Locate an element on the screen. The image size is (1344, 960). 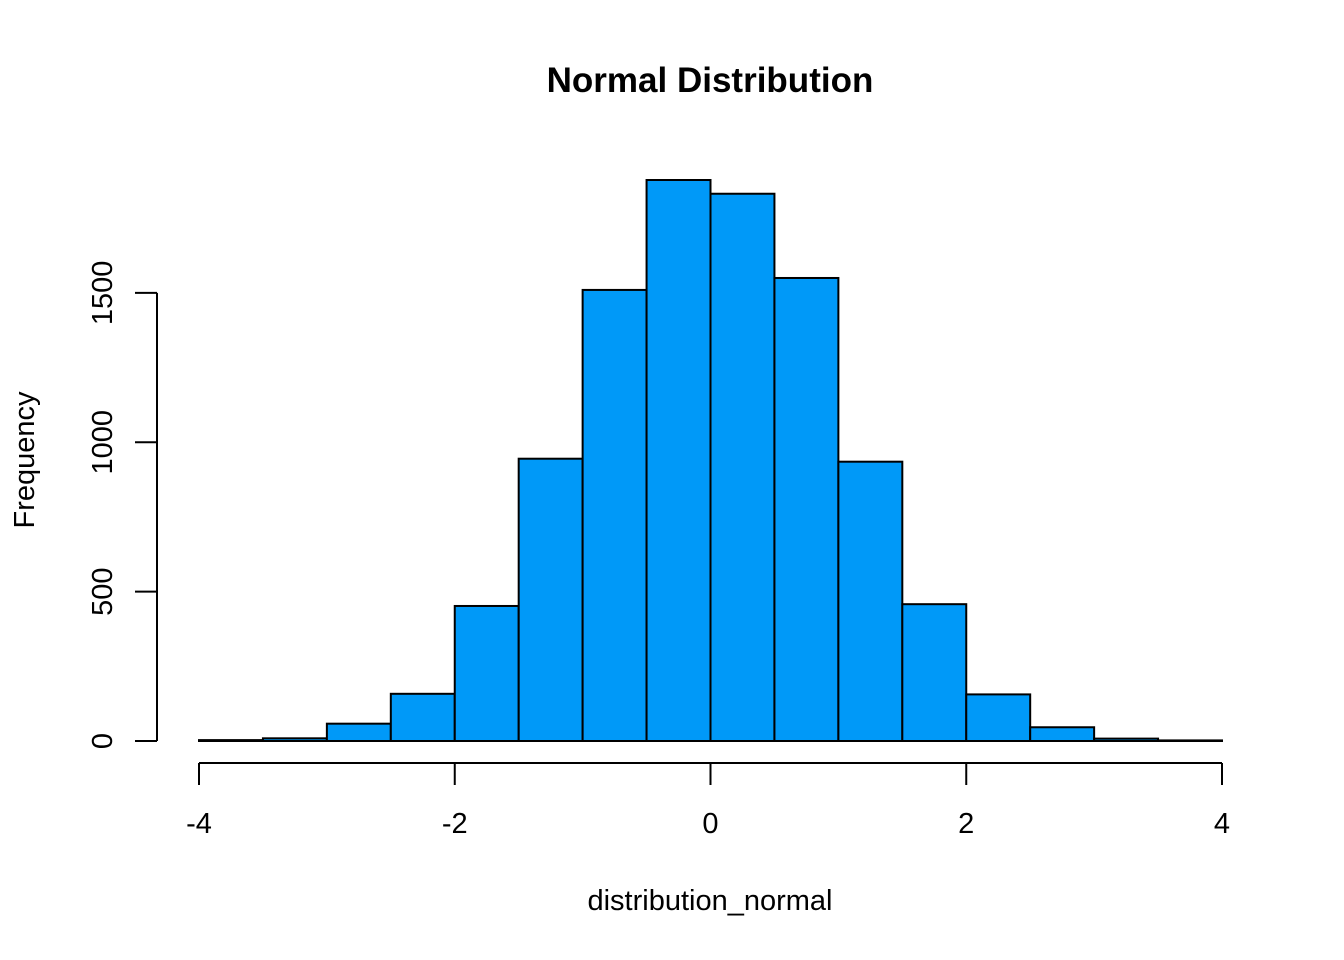
y-tick-label: 1000 is located at coordinates (103, 442).